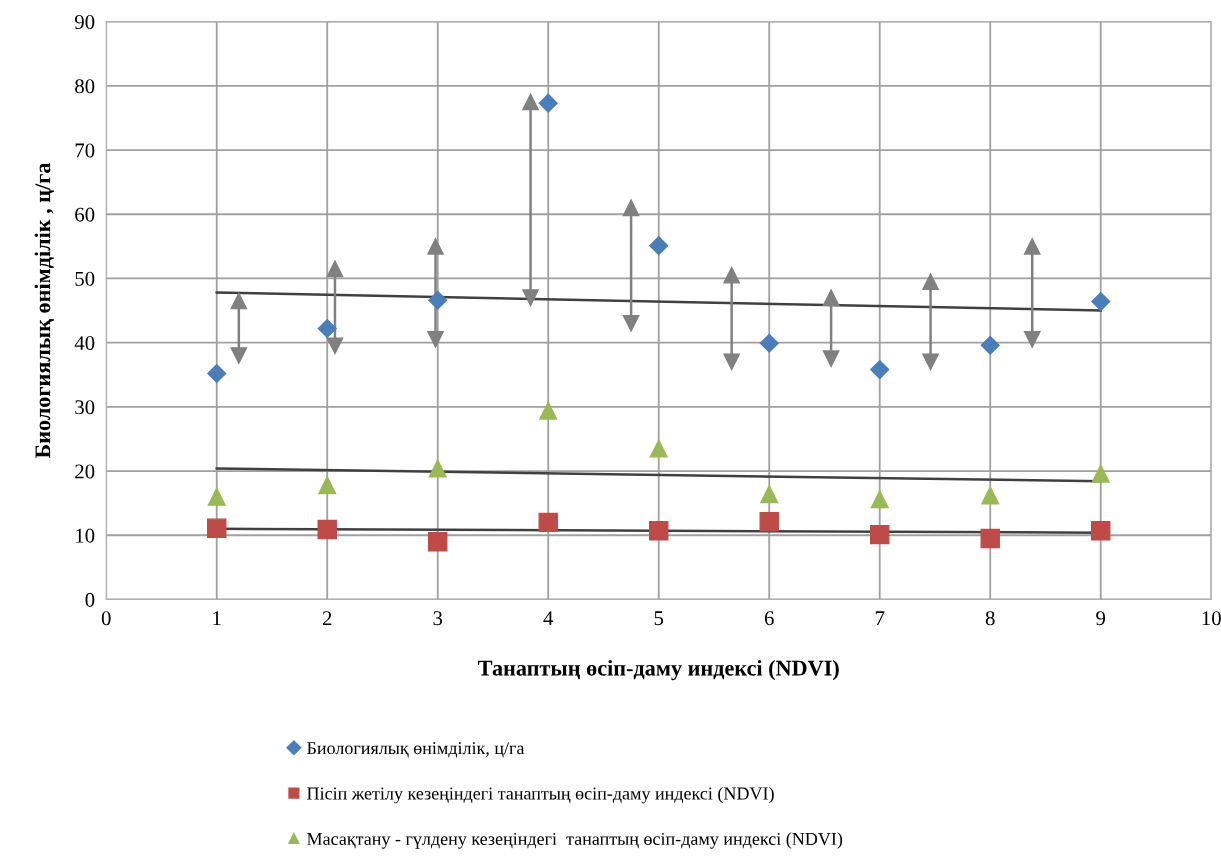 This screenshot has width=1221, height=865. I want to click on legend-label: Биологиялық өнімділік, ц/га, so click(416, 750).